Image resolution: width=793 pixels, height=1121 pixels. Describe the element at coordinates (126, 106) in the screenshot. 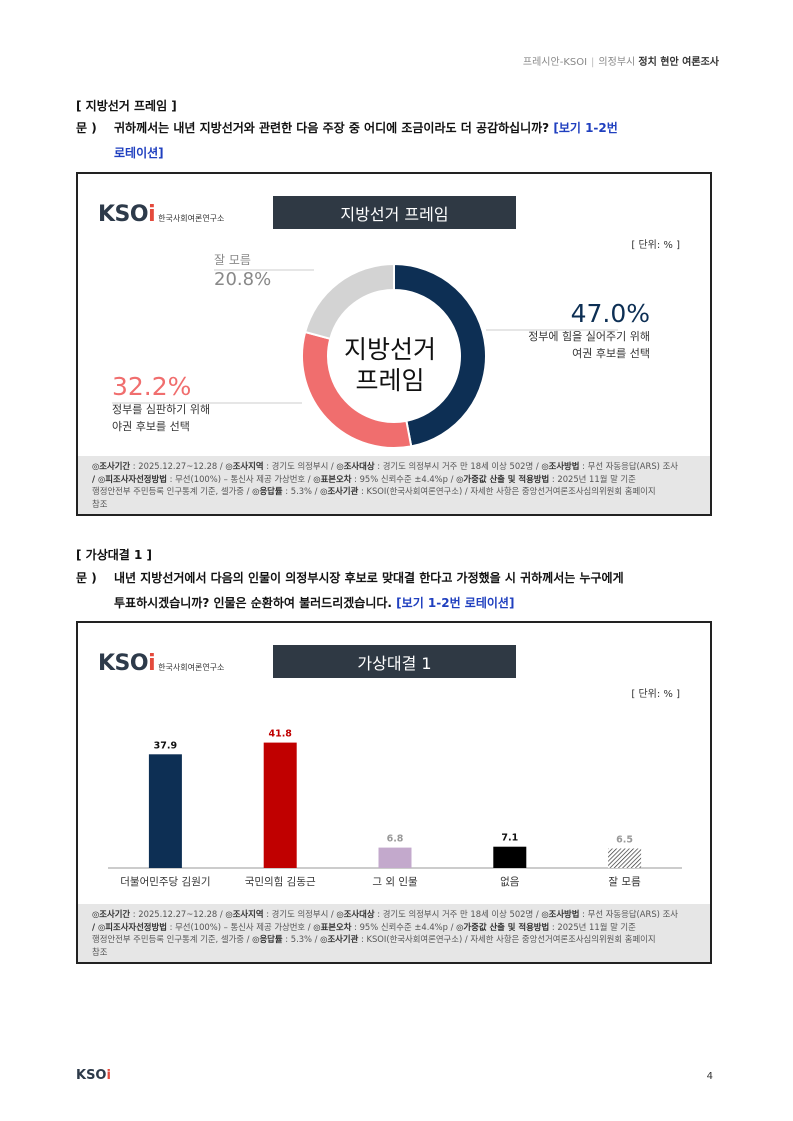

I see `section-heading-frame: [ 지방선거 프레임 ]` at that location.